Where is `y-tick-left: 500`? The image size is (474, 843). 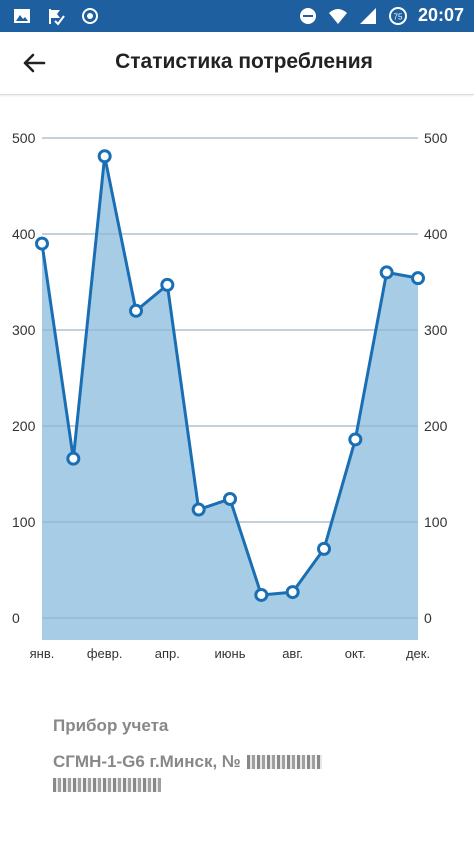
y-tick-left: 500 is located at coordinates (24, 138).